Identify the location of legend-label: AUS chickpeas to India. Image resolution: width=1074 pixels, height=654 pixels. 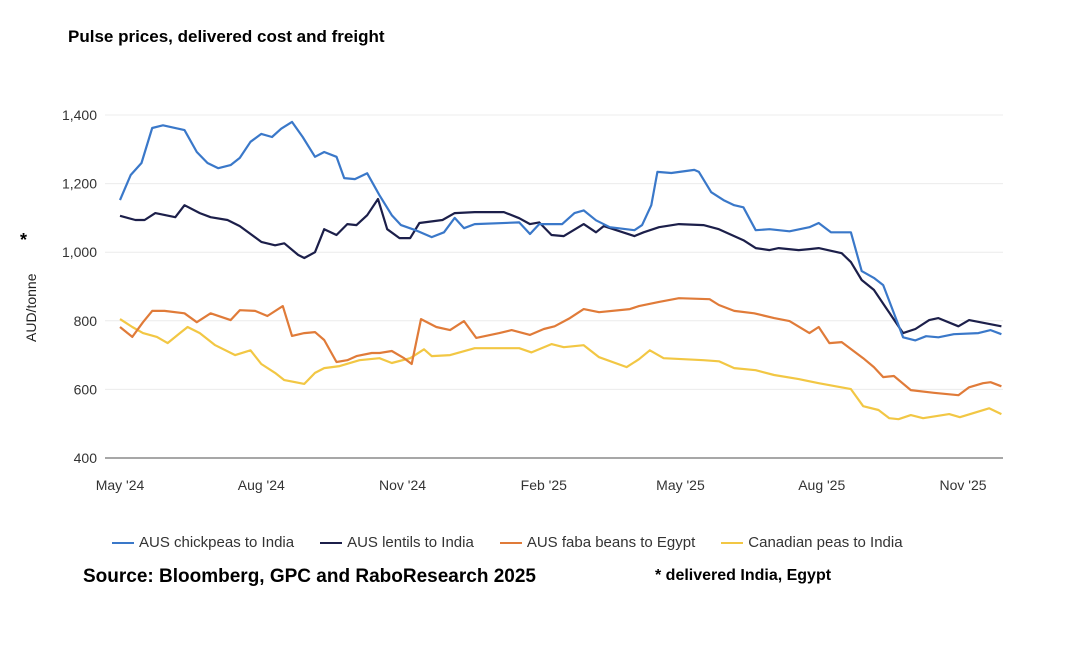
(217, 542).